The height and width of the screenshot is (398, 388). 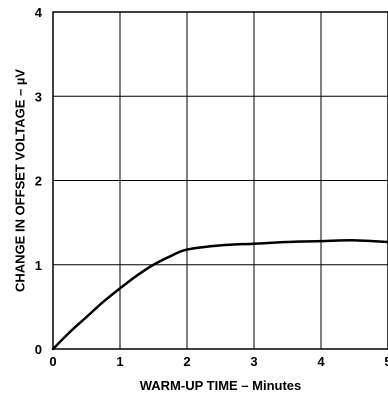 I want to click on x-tick-label: 4, so click(x=321, y=361).